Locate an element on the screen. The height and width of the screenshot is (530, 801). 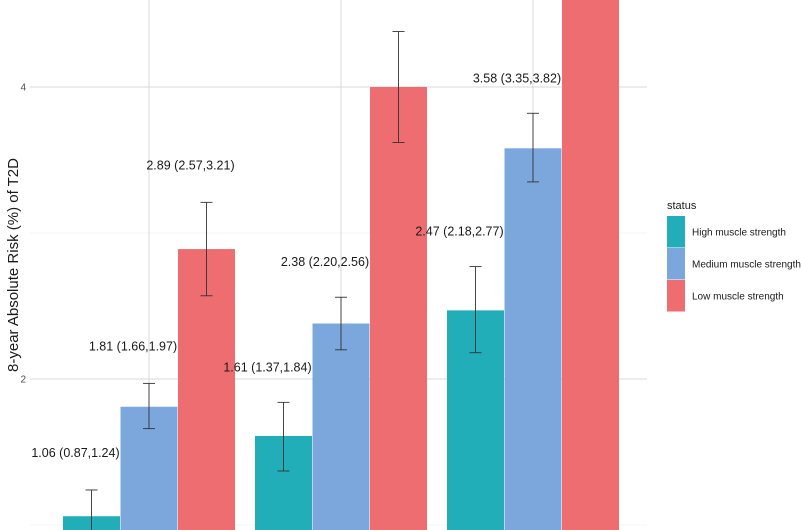
data-label: 2.89 (2.57,3.21) is located at coordinates (190, 165).